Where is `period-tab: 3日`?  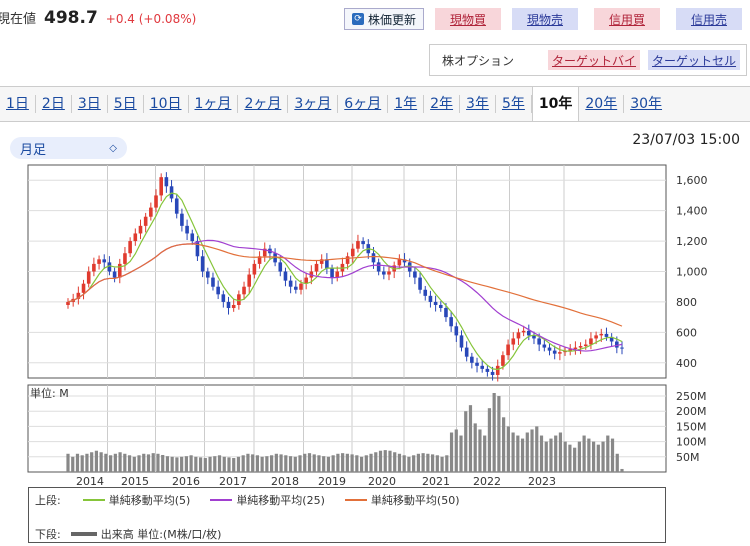 period-tab: 3日 is located at coordinates (90, 104).